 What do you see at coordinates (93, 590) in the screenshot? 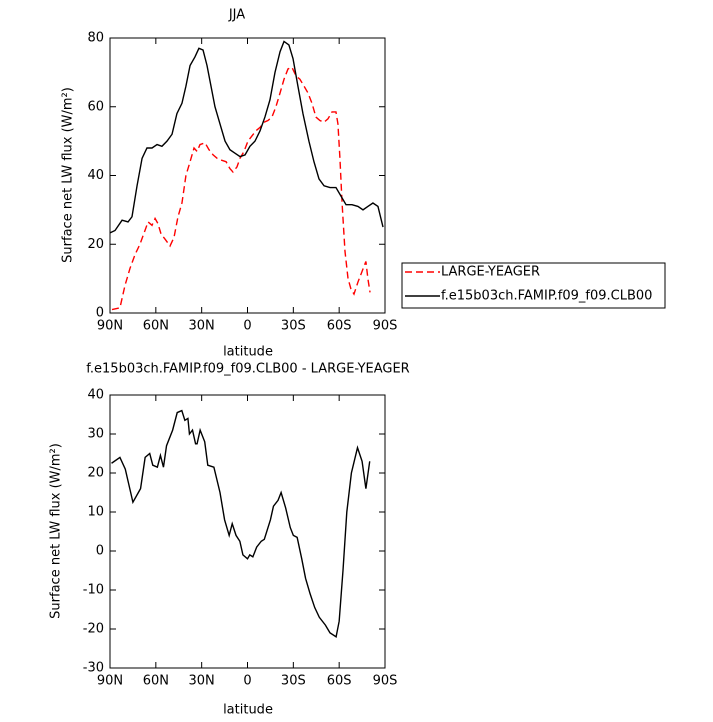
I see `y-tick-label: -10` at bounding box center [93, 590].